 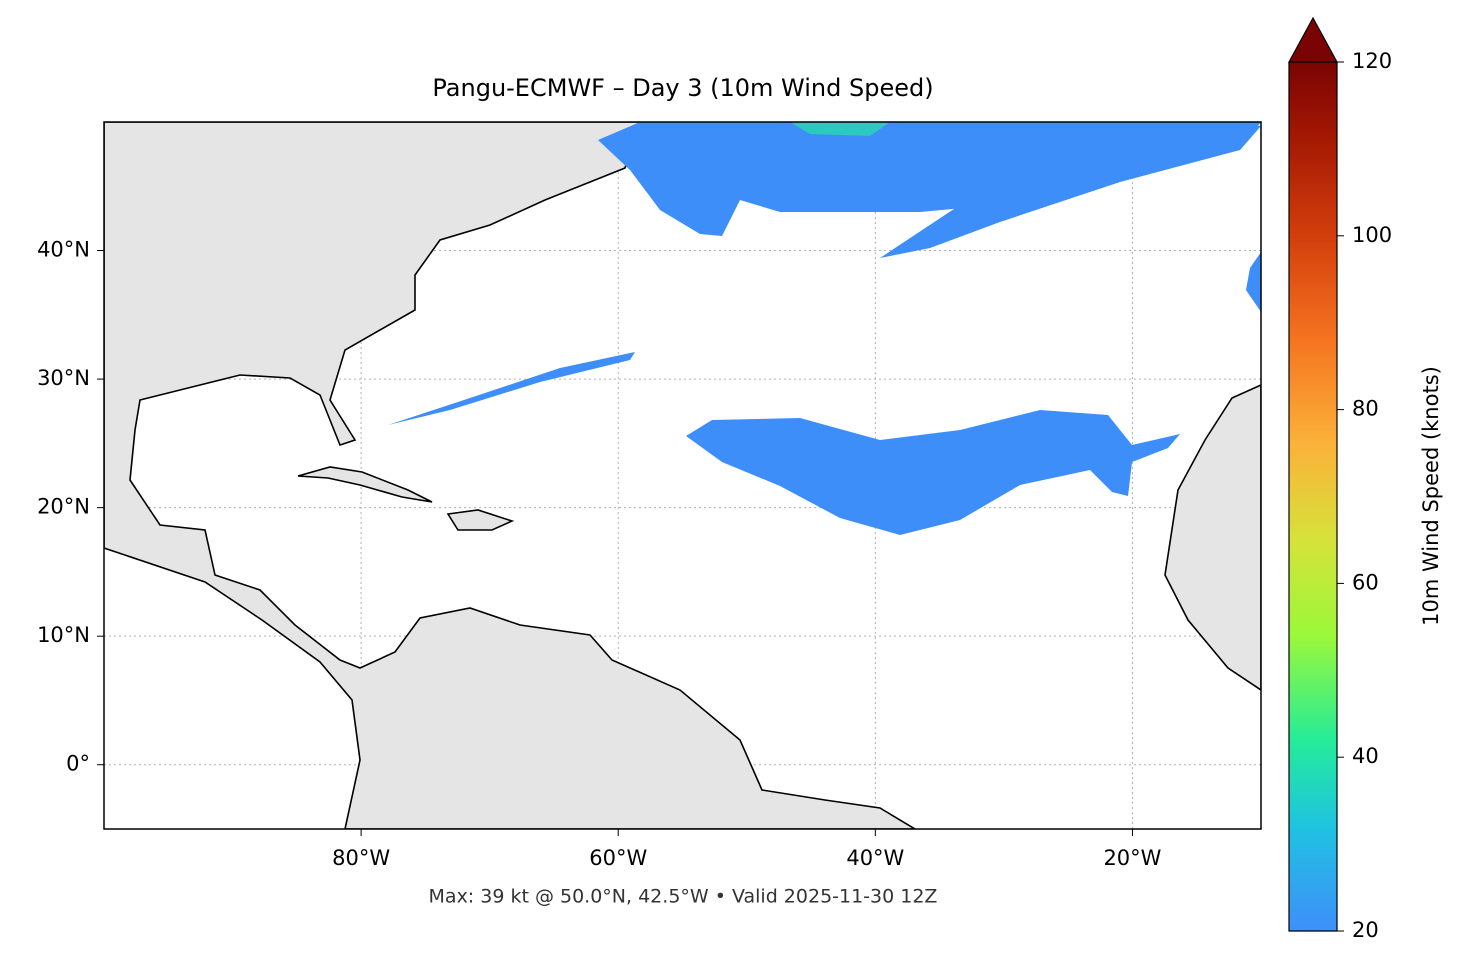 I want to click on hispaniola, so click(x=480, y=520).